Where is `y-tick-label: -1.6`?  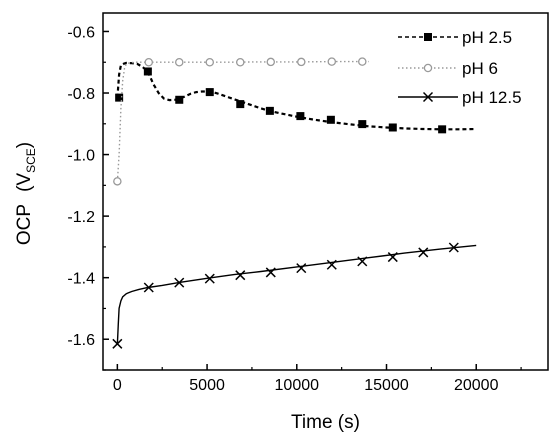 y-tick-label: -1.6 is located at coordinates (81, 340).